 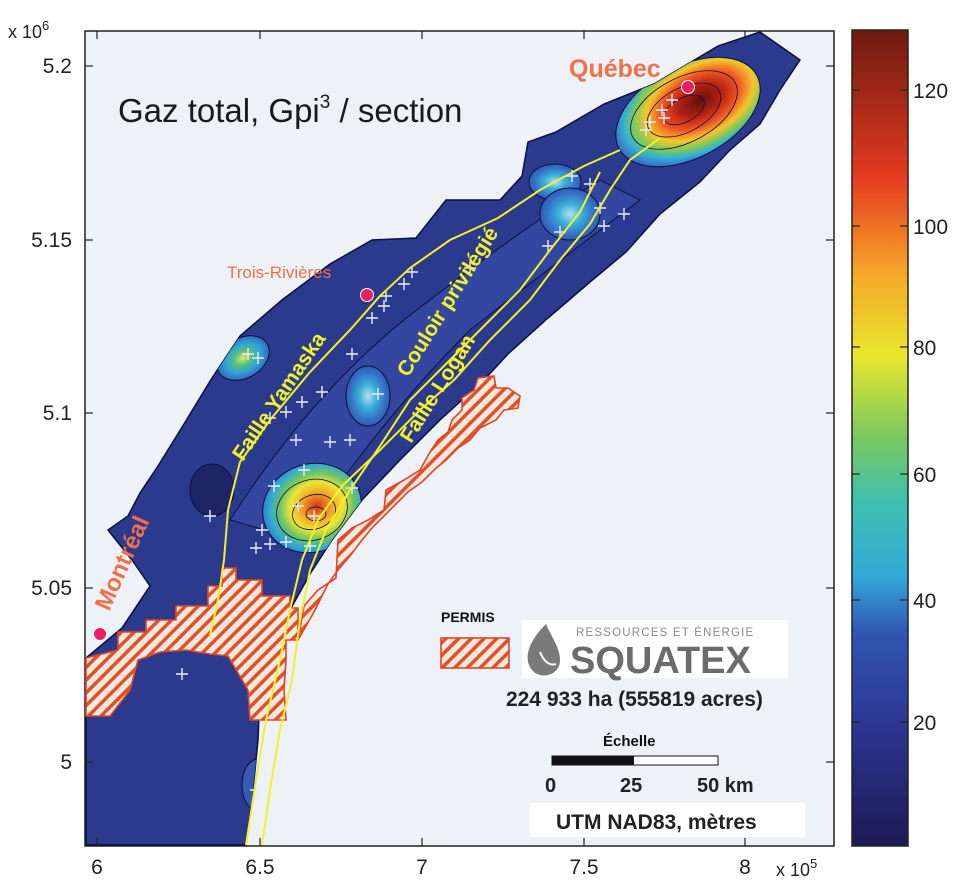 I want to click on scale-bar: Échelle 0 25 50 km, so click(x=649, y=765).